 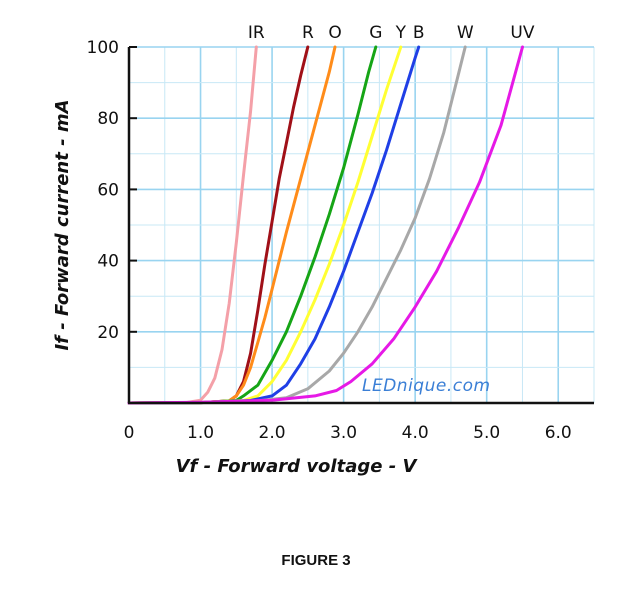 What do you see at coordinates (108, 333) in the screenshot?
I see `y-tick-label: 20` at bounding box center [108, 333].